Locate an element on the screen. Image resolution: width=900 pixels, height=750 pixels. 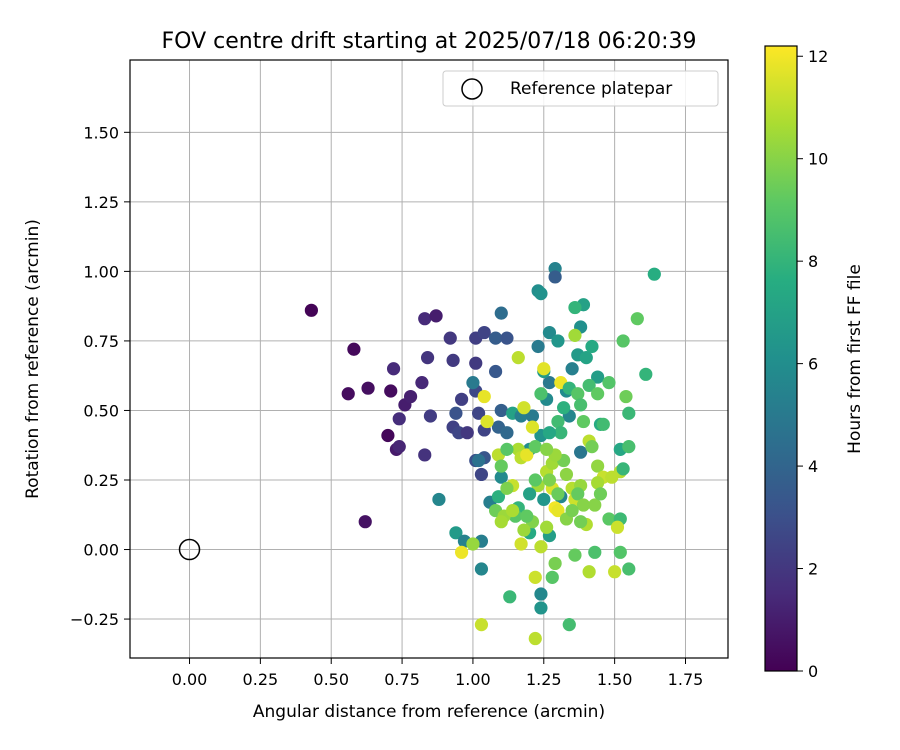
colorbar-tick-label: 6 is located at coordinates (813, 364).